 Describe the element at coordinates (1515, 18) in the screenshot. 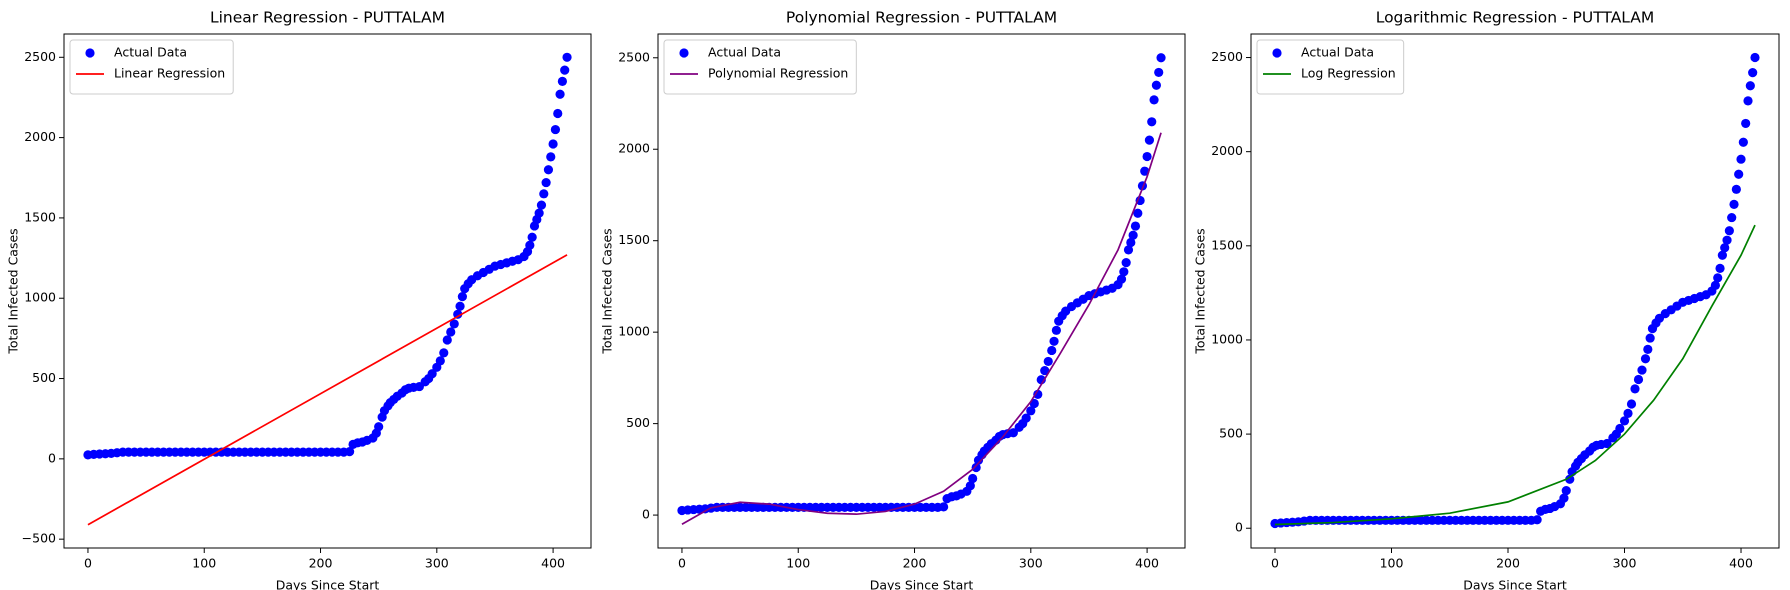

I see `chart-title: Logarithmic Regression - PUTTALAM` at that location.